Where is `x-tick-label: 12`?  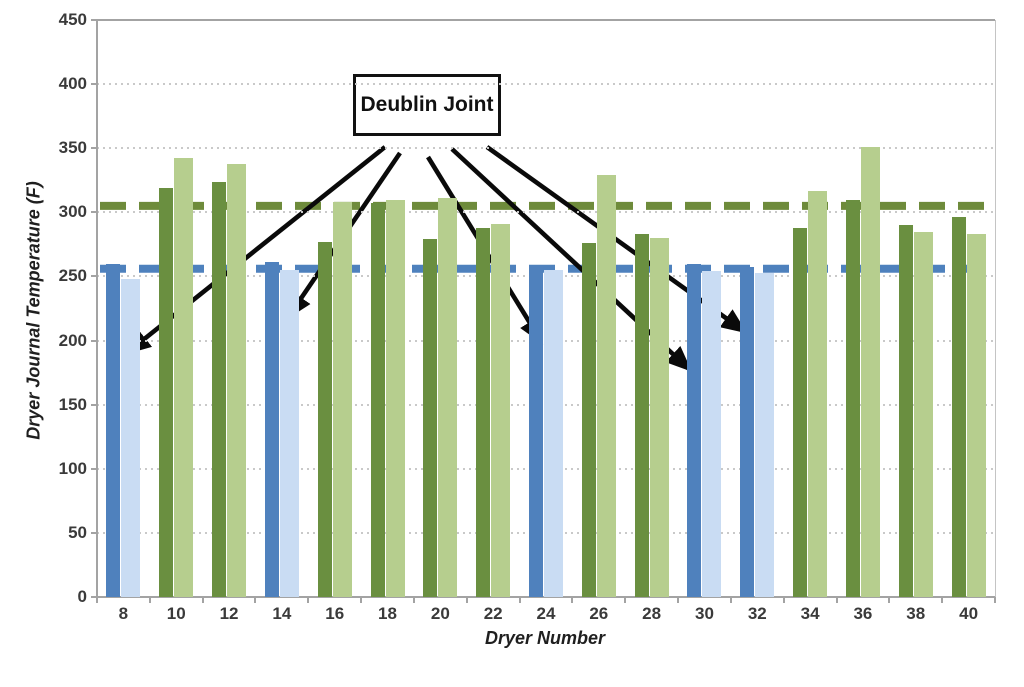 x-tick-label: 12 is located at coordinates (229, 613).